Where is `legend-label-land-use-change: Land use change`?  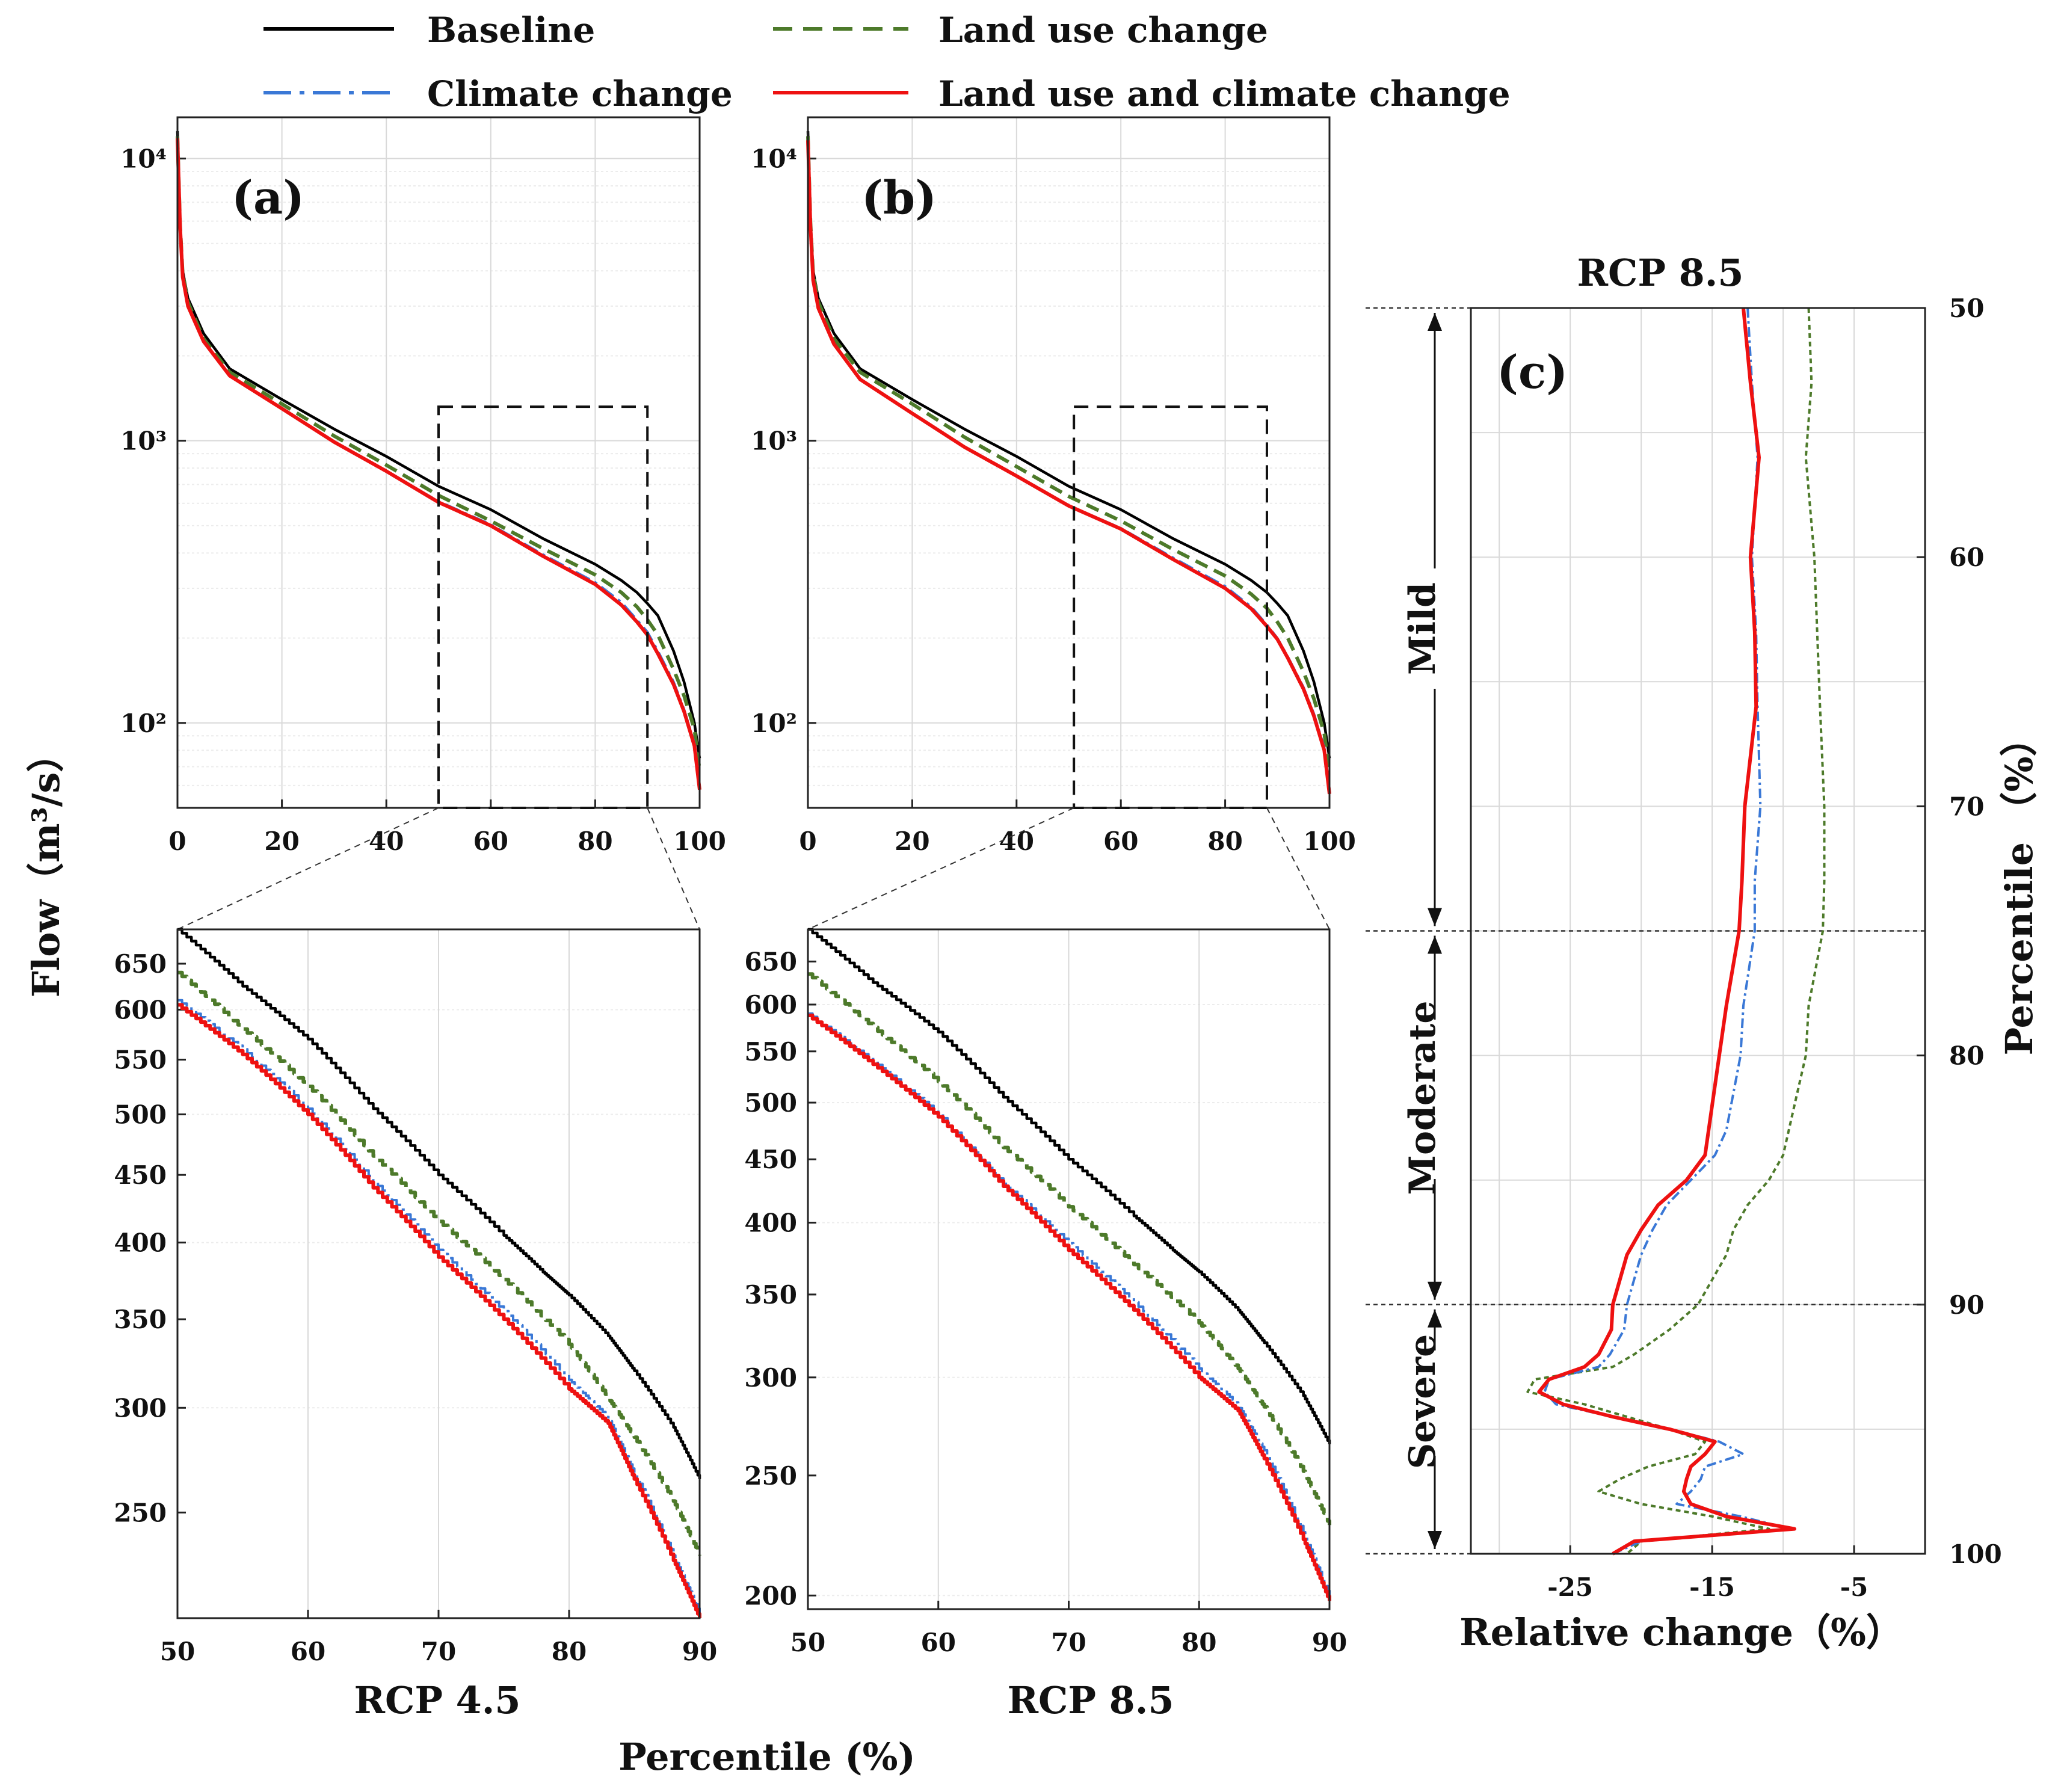 legend-label-land-use-change: Land use change is located at coordinates (1103, 30).